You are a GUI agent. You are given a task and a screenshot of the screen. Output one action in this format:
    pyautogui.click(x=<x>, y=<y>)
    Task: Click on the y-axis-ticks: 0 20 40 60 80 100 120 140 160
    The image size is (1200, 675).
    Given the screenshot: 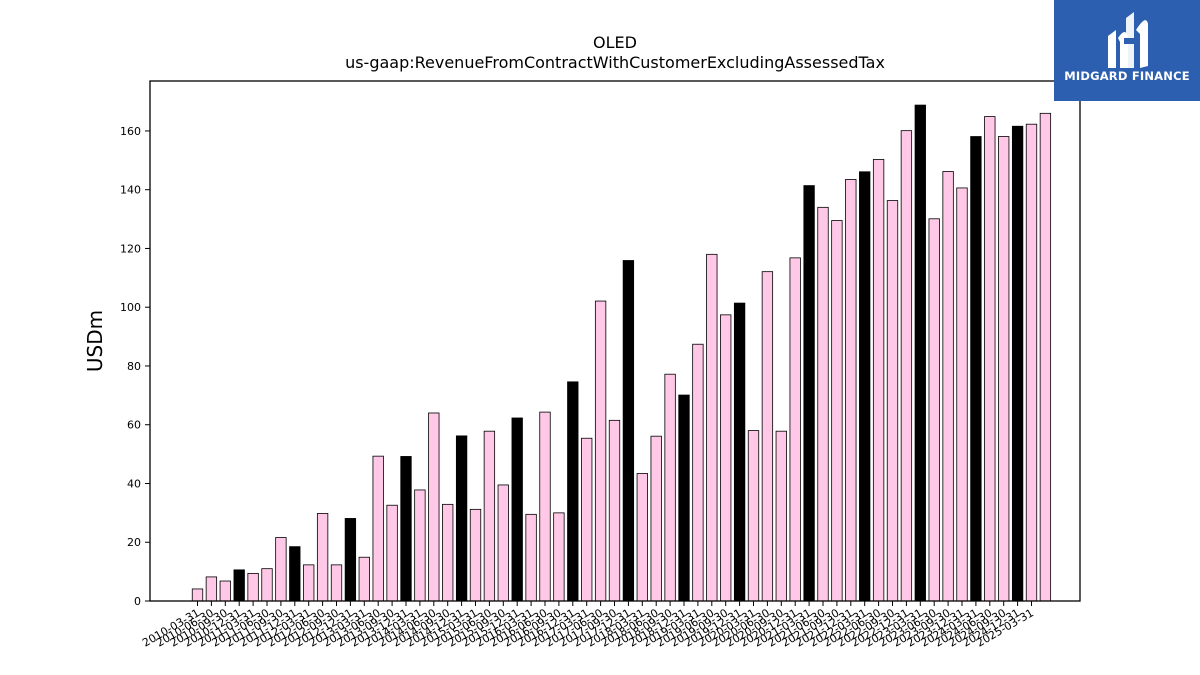 What is the action you would take?
    pyautogui.click(x=135, y=366)
    